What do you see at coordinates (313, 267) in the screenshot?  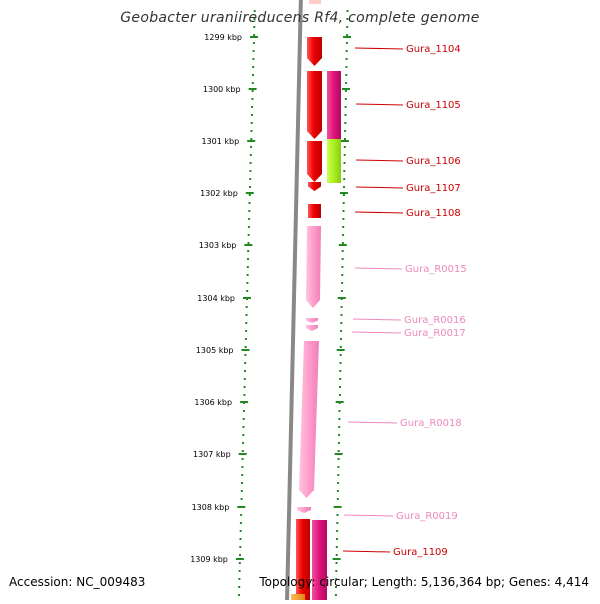 I see `gene-feature-gura-r0015` at bounding box center [313, 267].